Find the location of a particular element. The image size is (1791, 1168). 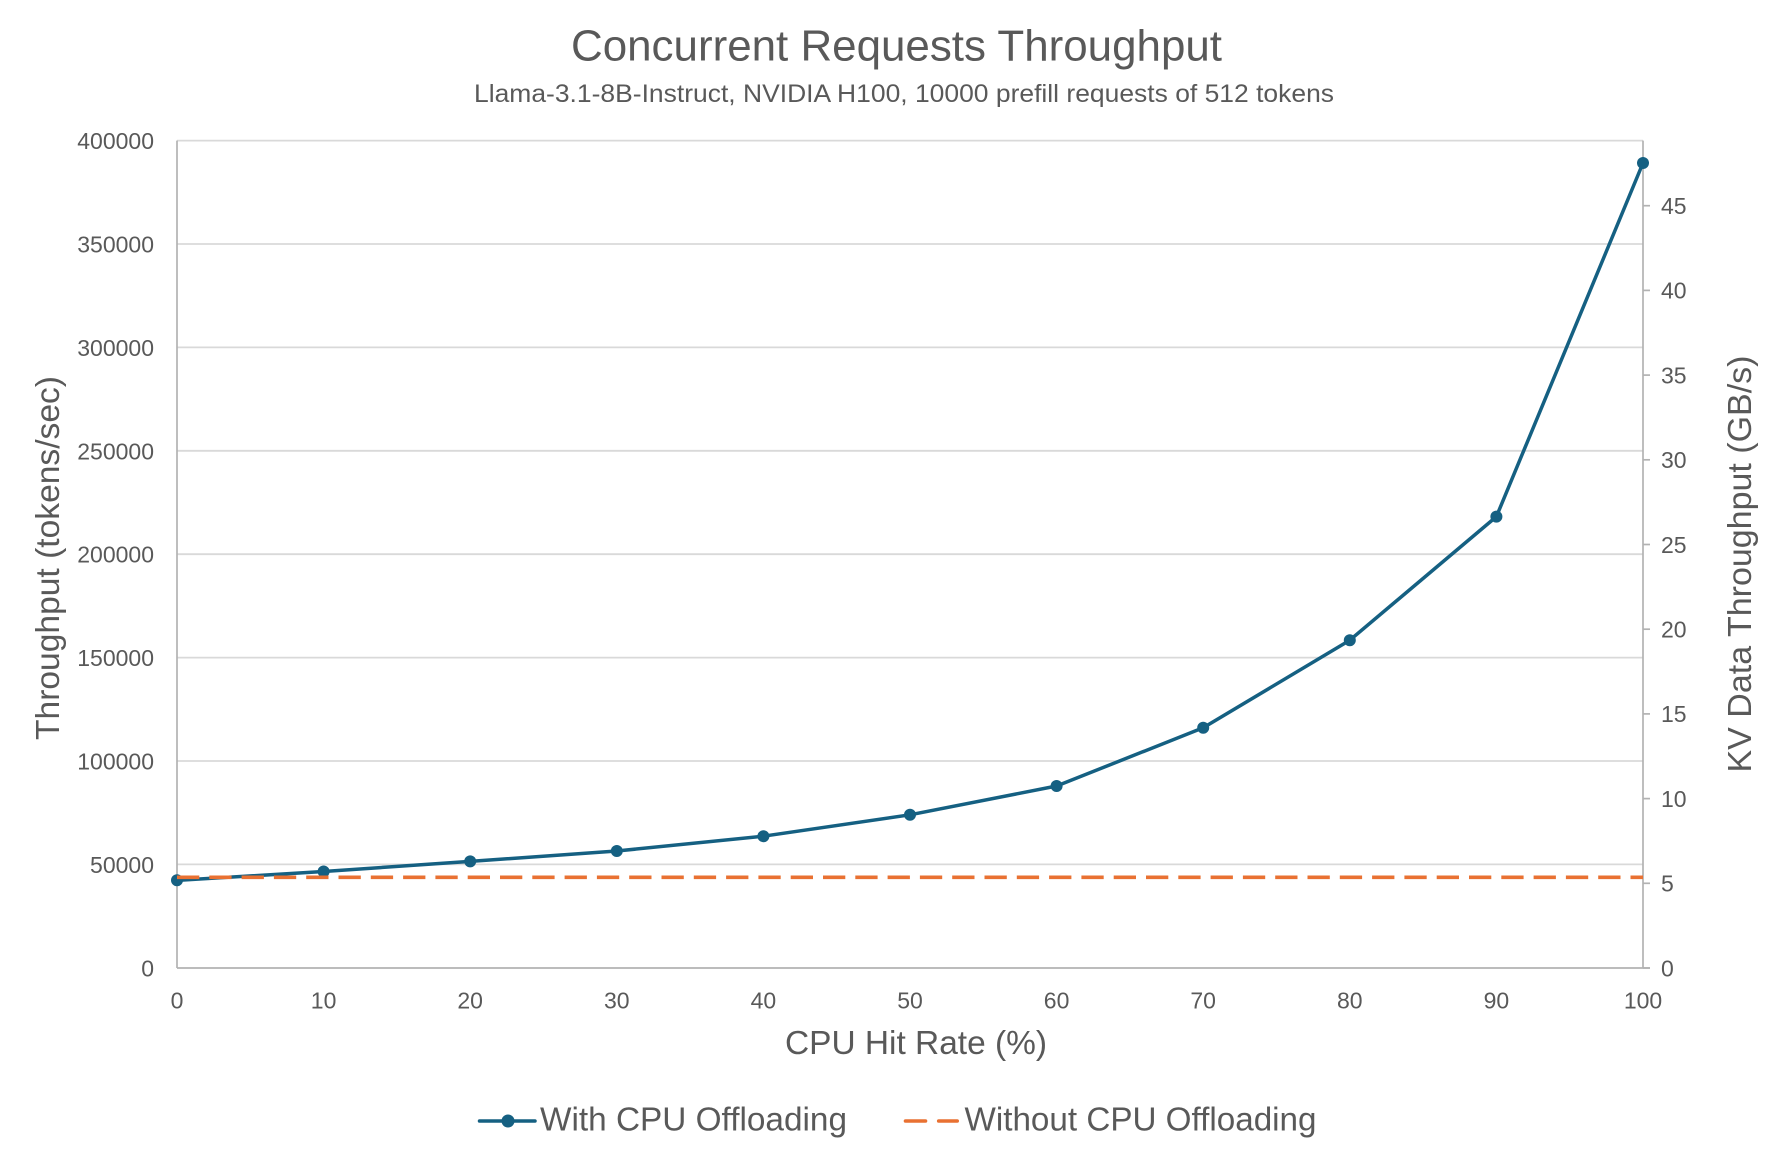

svg-text: 100 is located at coordinates (1643, 1000).